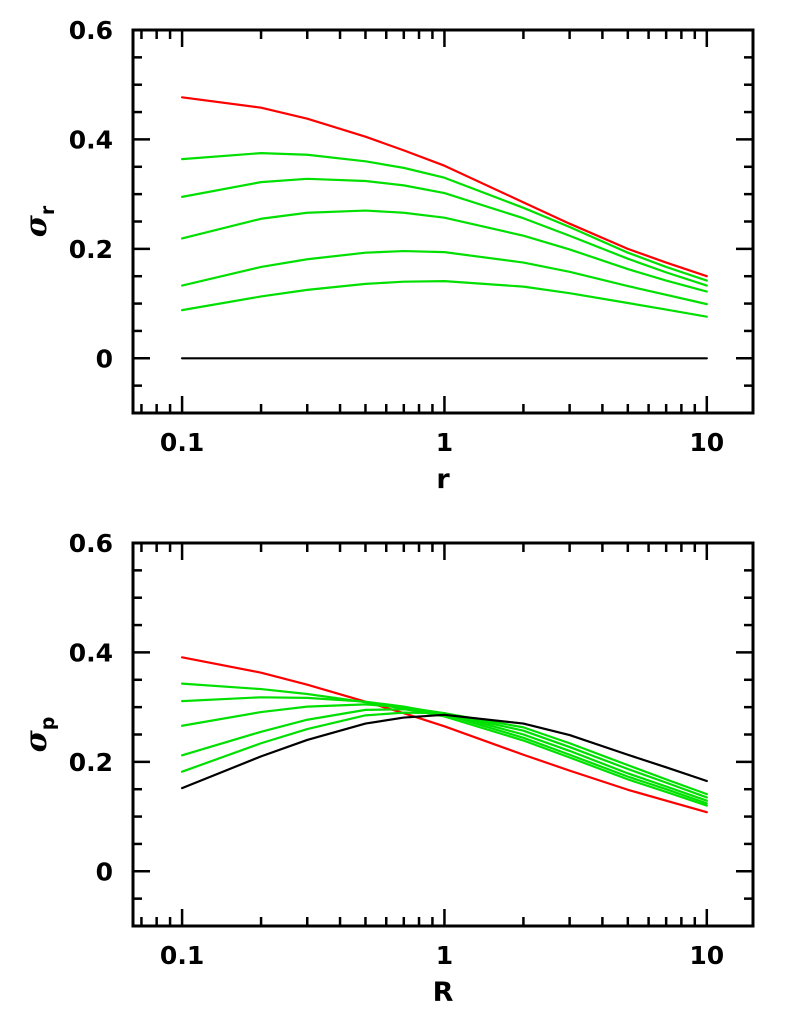  I want to click on x-axis-label: R, so click(443, 992).